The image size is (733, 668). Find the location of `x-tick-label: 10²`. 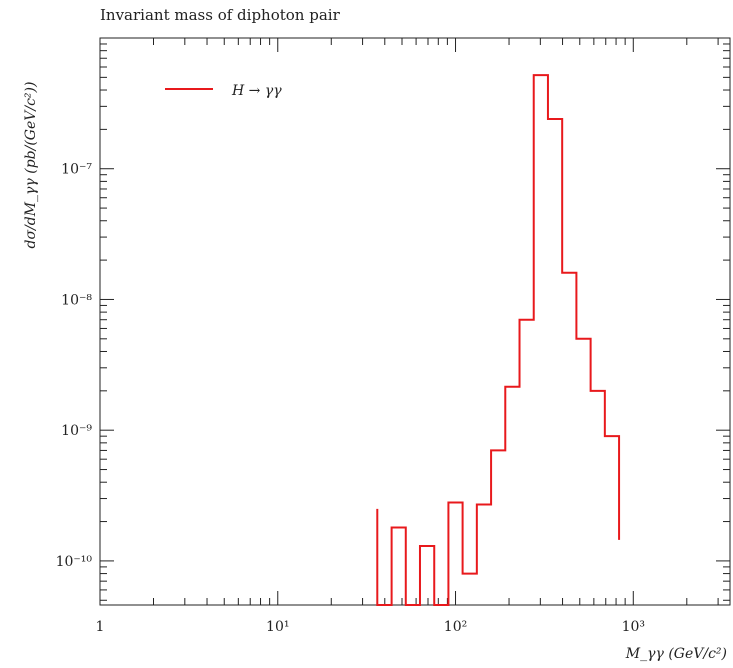

x-tick-label: 10² is located at coordinates (455, 627).